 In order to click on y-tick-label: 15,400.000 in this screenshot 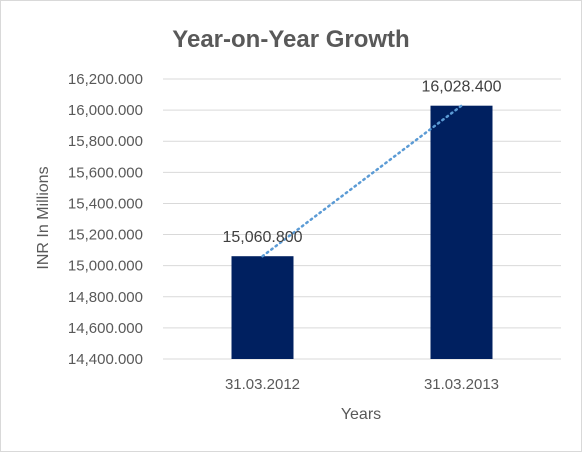, I will do `click(105, 203)`.